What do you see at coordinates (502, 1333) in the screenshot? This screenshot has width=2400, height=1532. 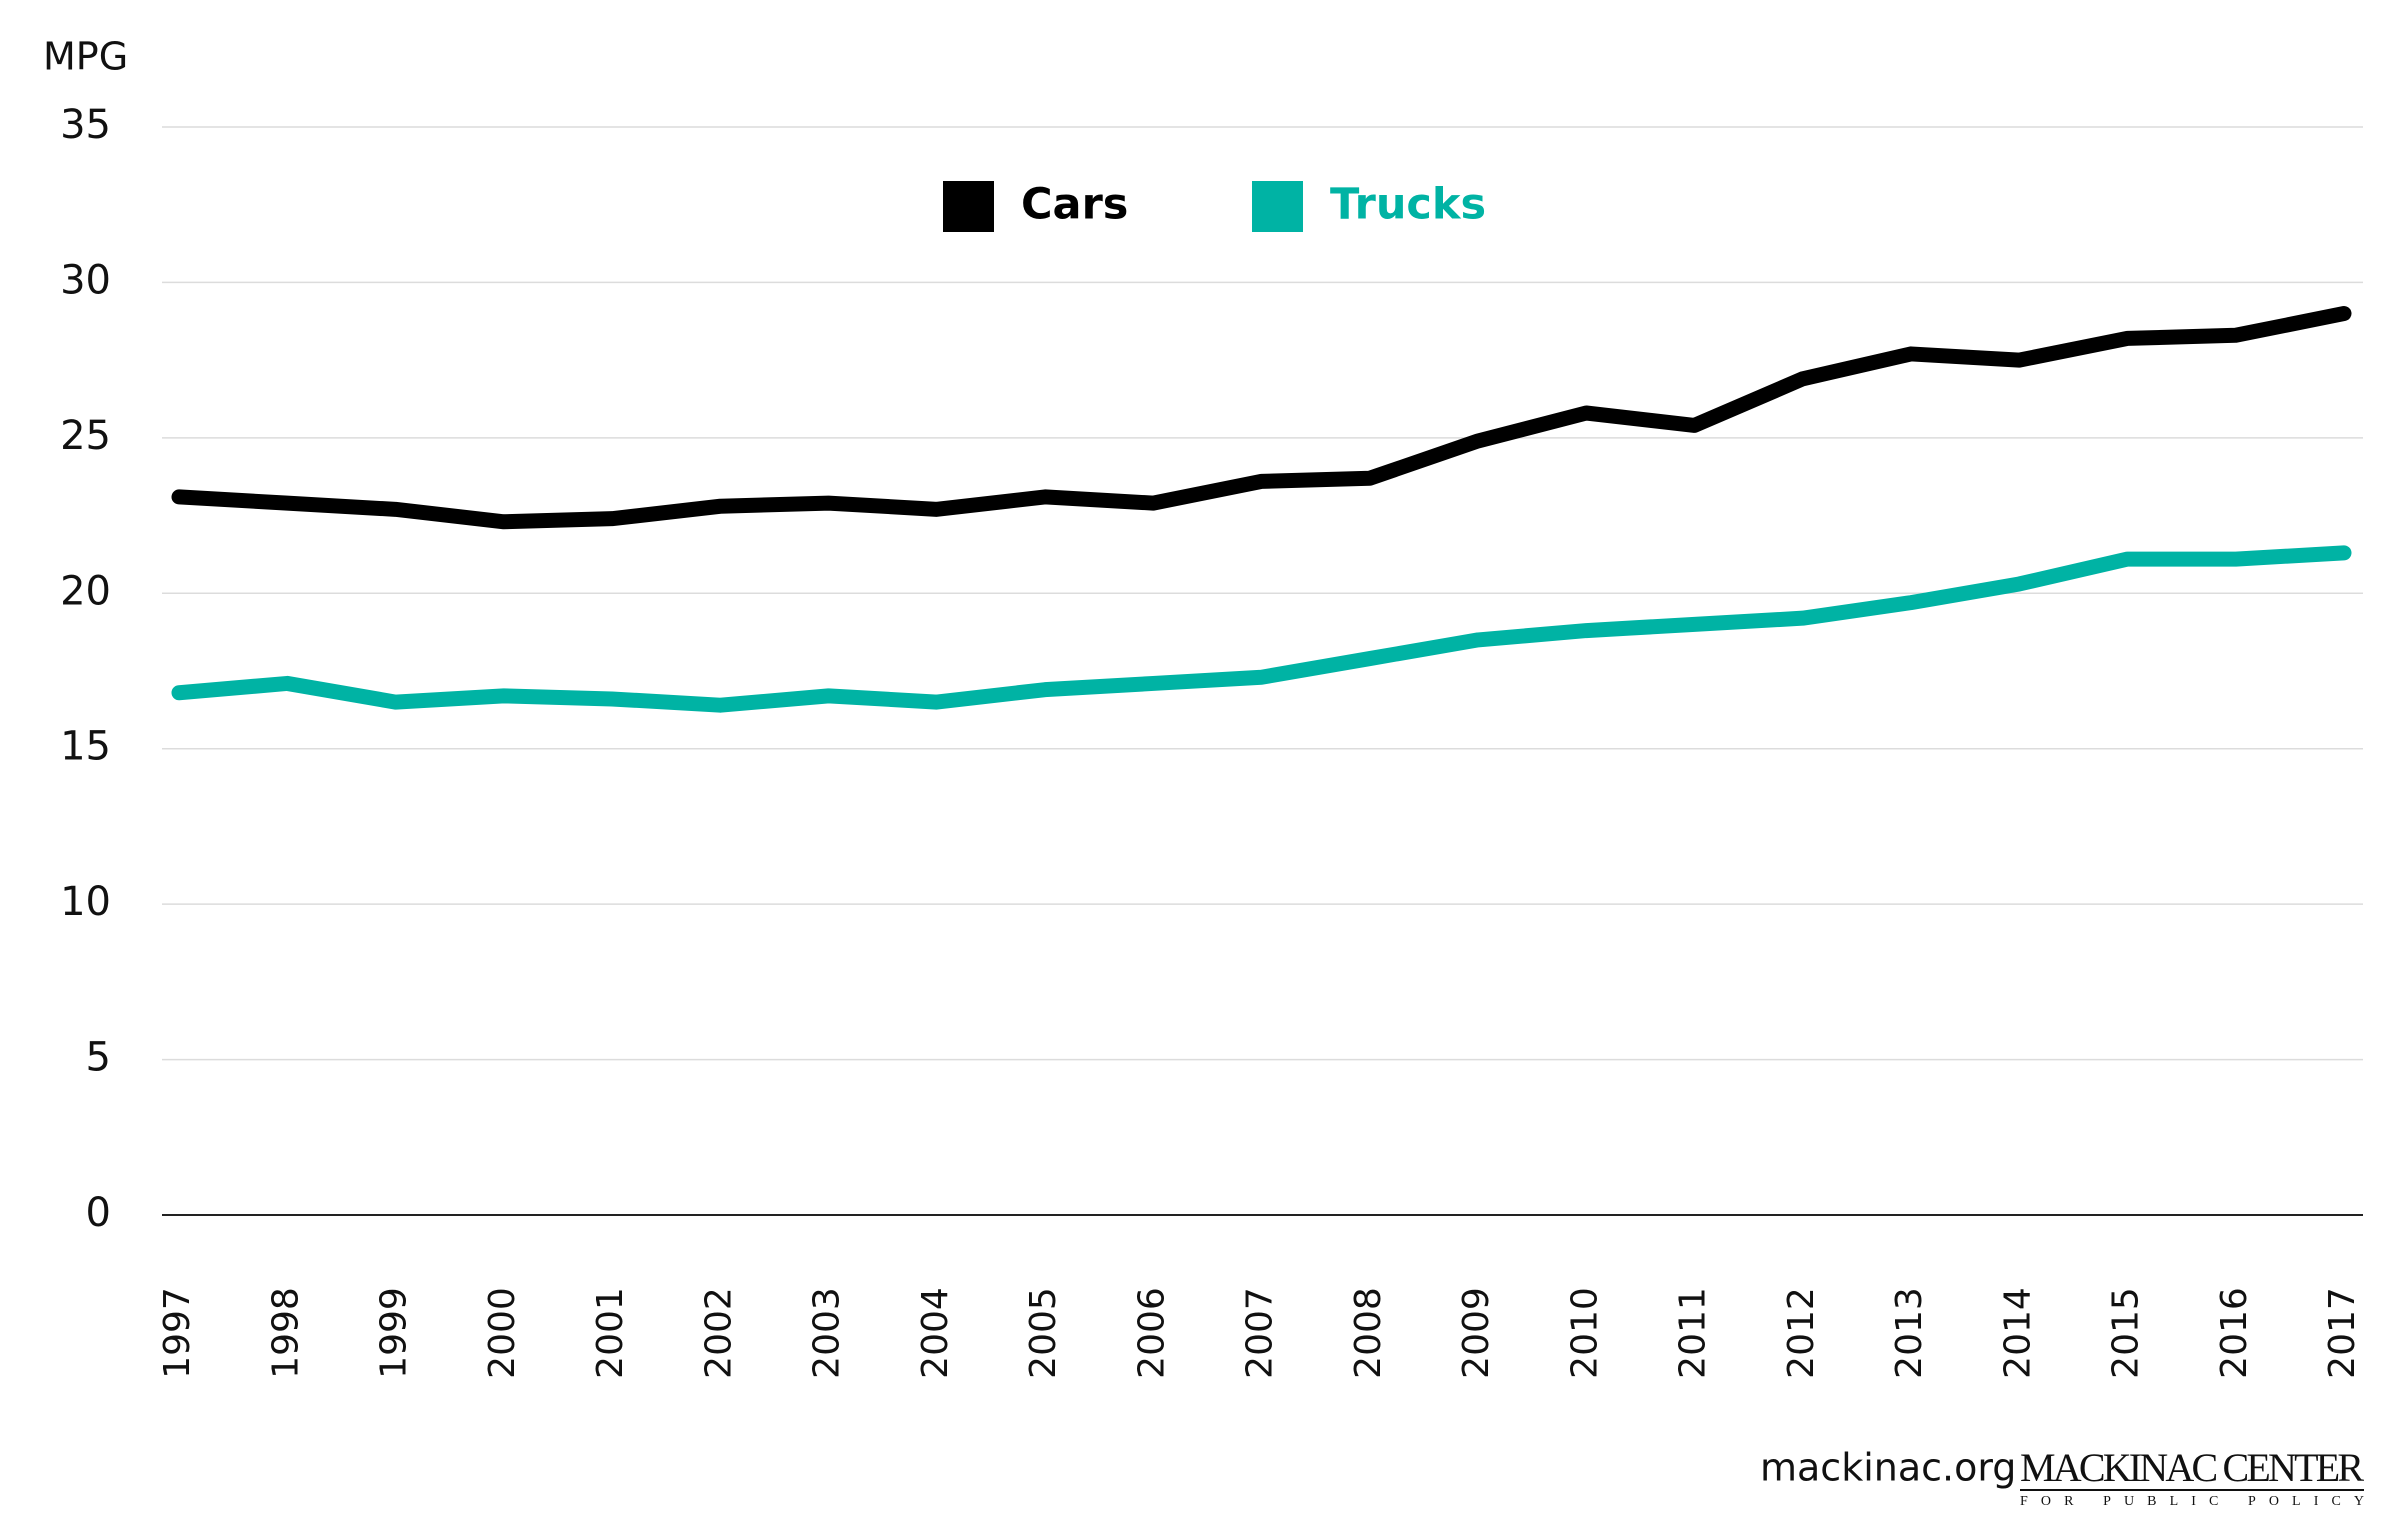 I see `x-tick-label: 2000` at bounding box center [502, 1333].